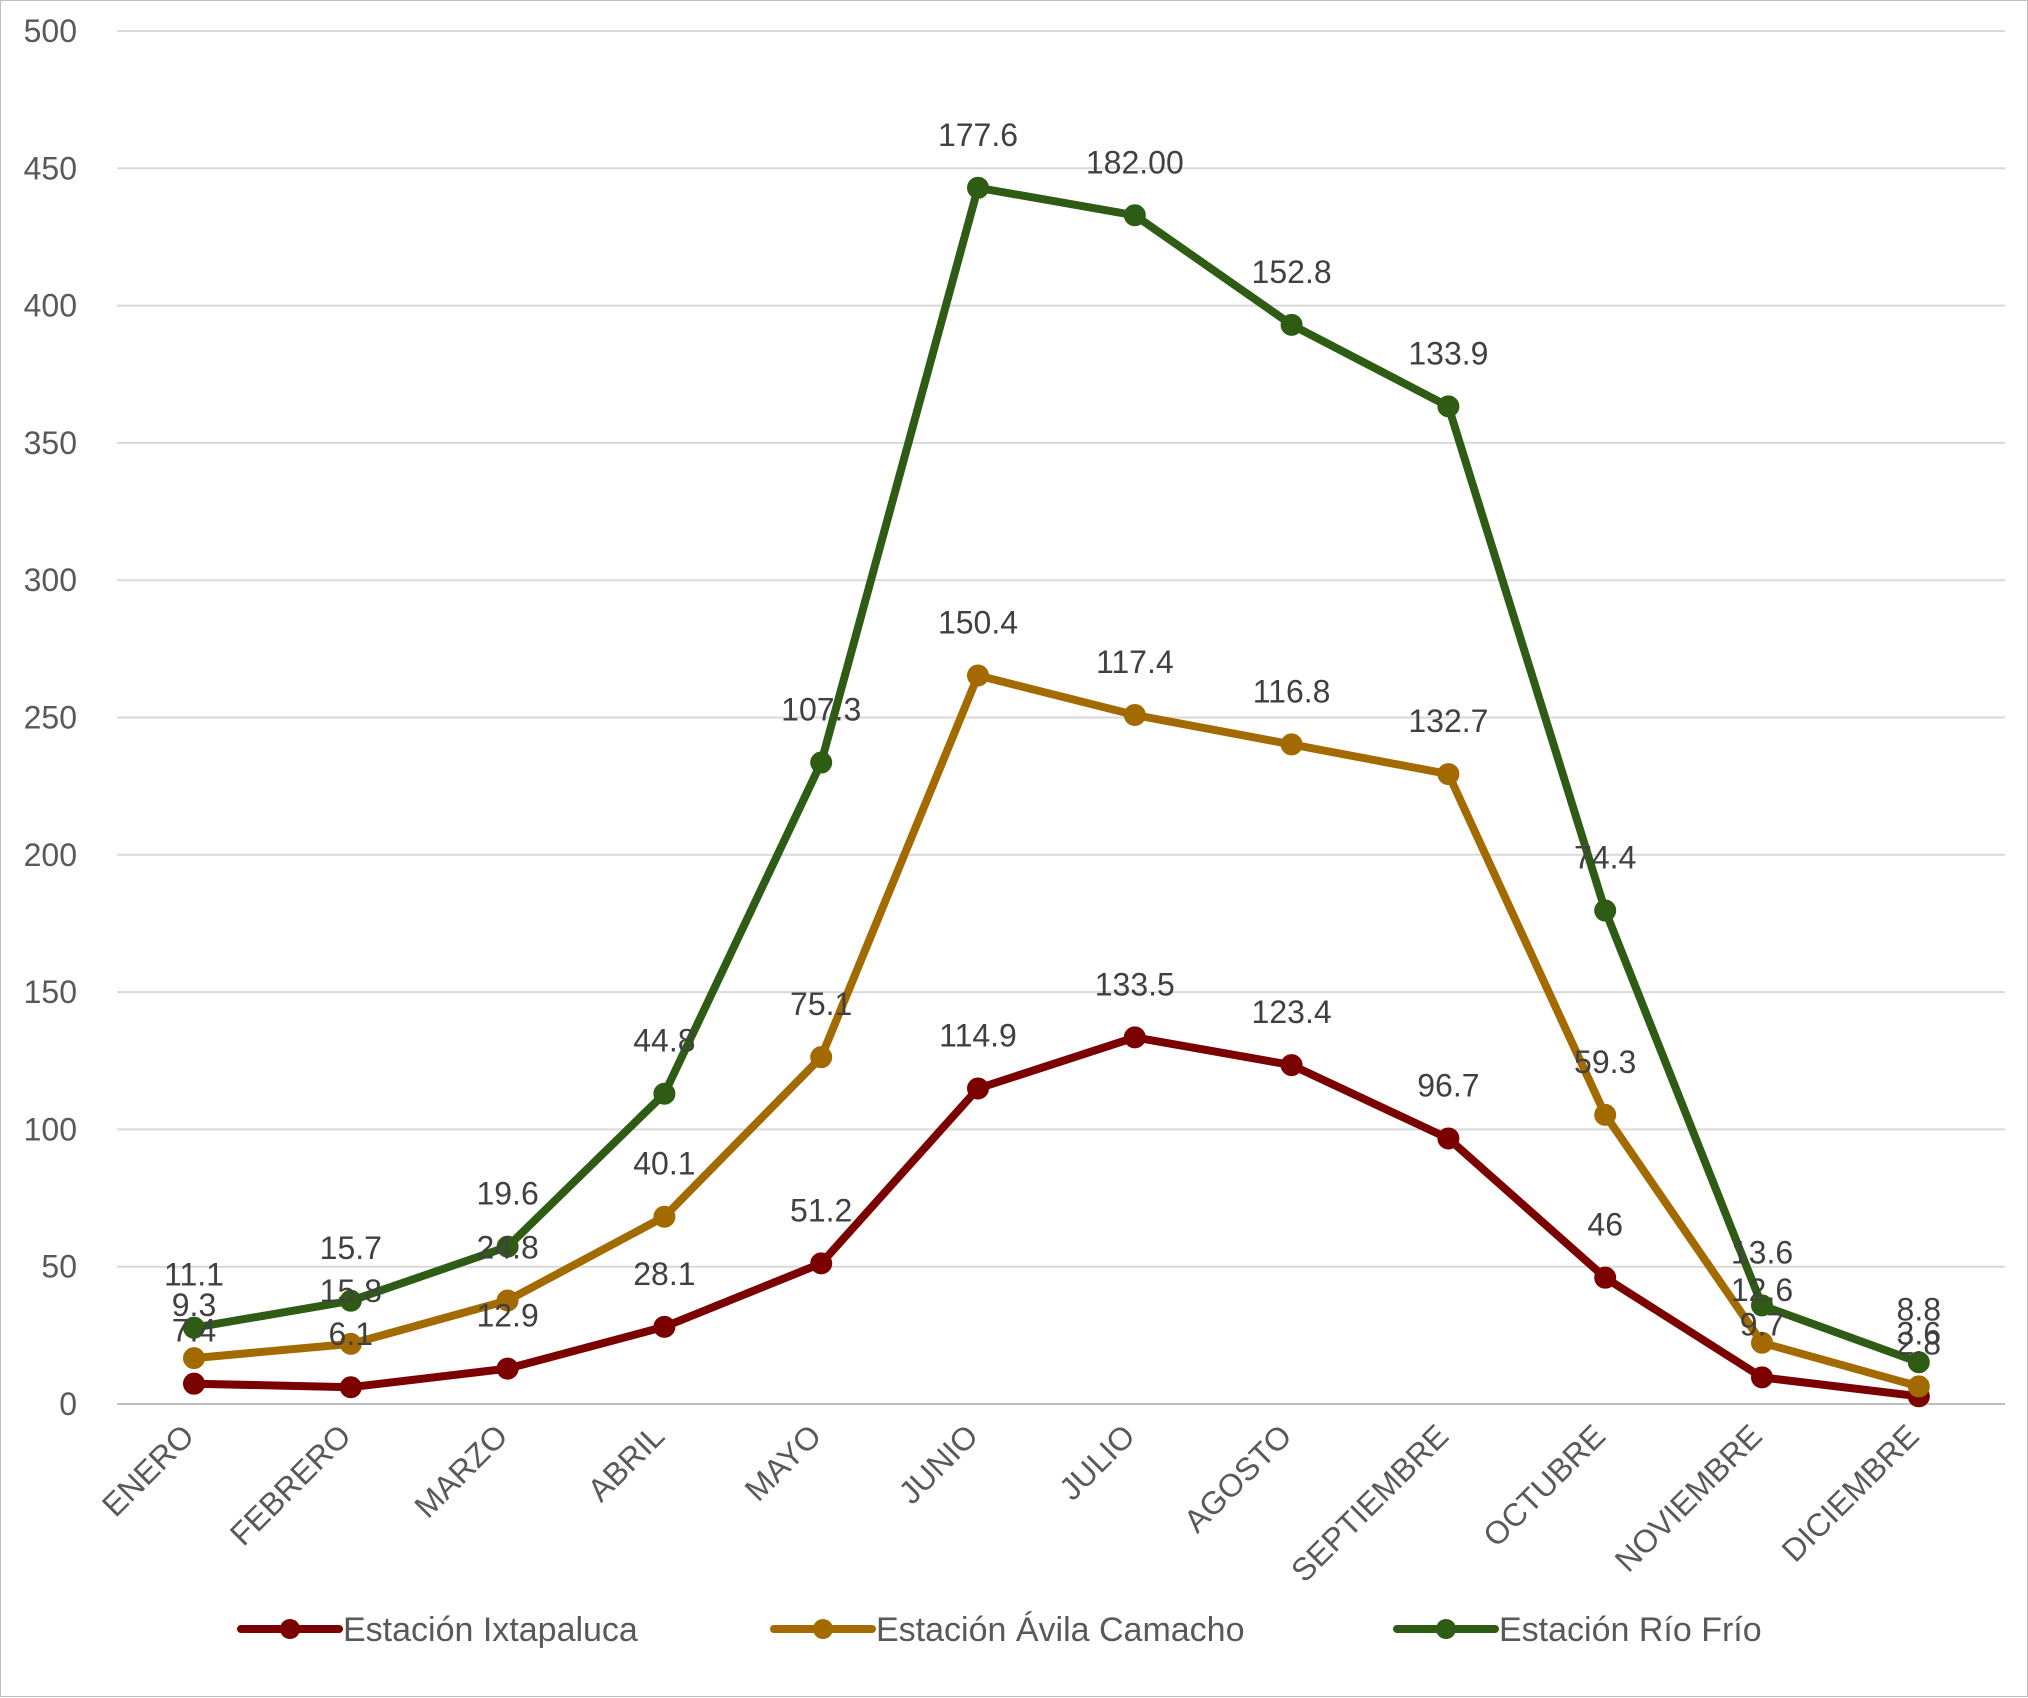 The height and width of the screenshot is (1698, 2028). What do you see at coordinates (351, 1334) in the screenshot?
I see `data-label-estacion-ixtapaluca-febrero: 6.1` at bounding box center [351, 1334].